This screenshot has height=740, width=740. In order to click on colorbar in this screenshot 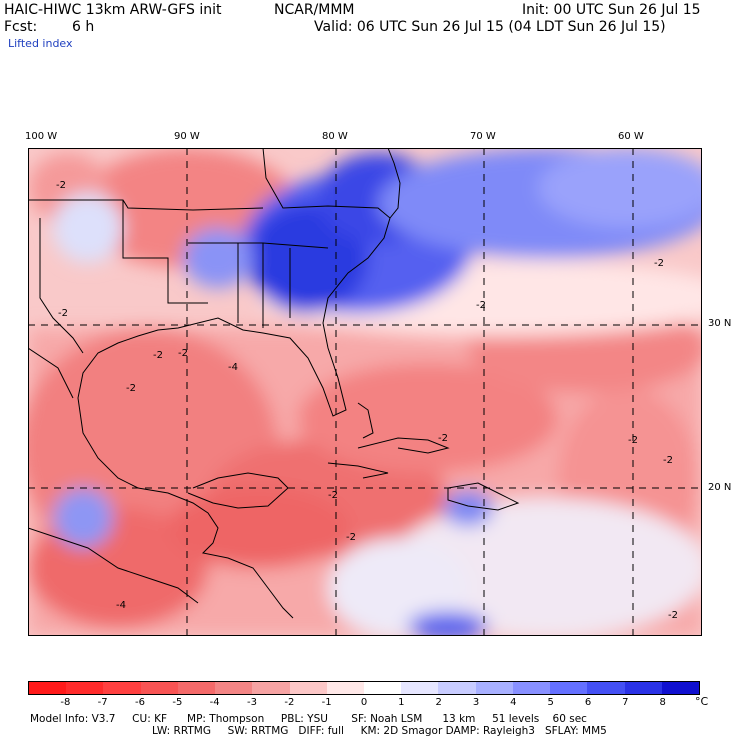, I will do `click(364, 688)`.